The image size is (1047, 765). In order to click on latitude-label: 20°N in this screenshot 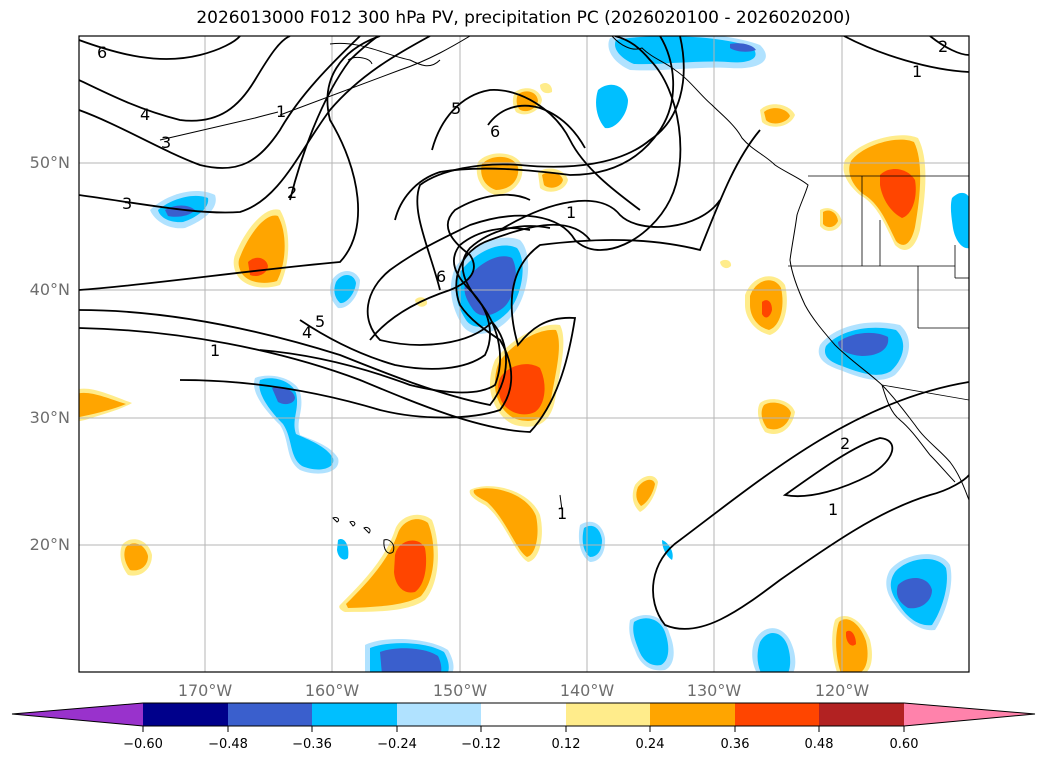, I will do `click(49, 544)`.